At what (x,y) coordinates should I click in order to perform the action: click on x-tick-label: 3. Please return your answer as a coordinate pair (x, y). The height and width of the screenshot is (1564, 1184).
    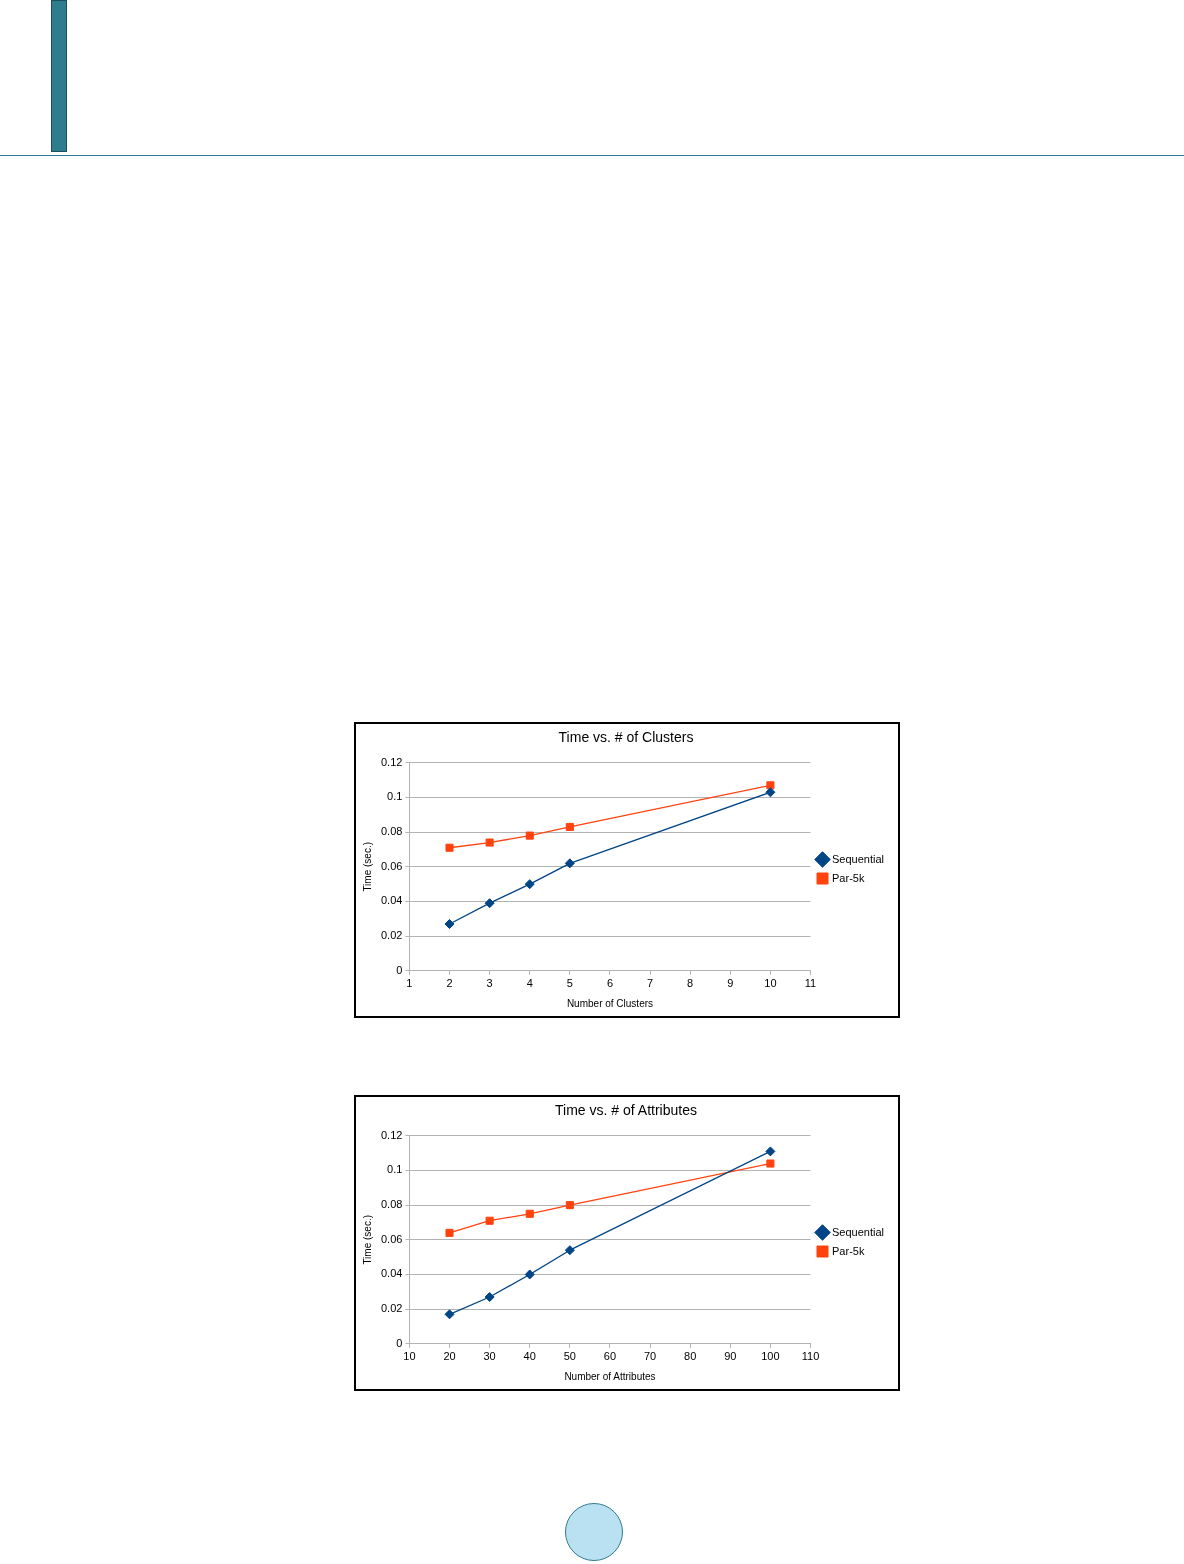
    Looking at the image, I should click on (489, 983).